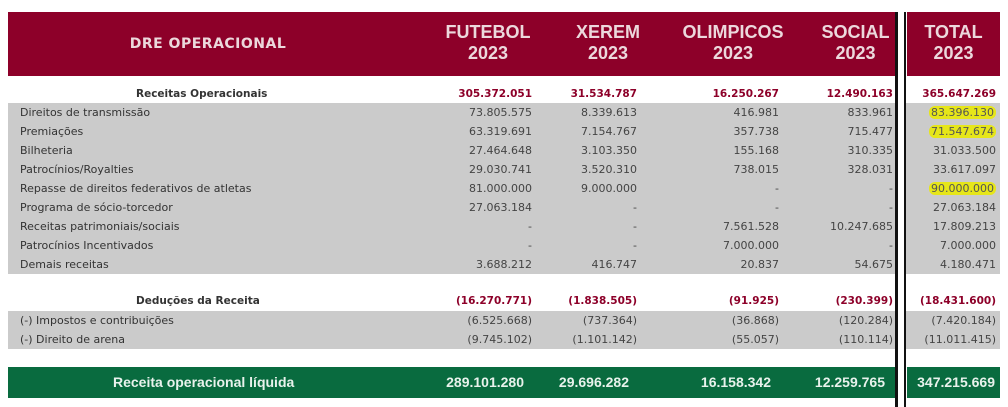 Image resolution: width=1008 pixels, height=407 pixels. I want to click on net-value-futebol: 289.101.280, so click(485, 382).